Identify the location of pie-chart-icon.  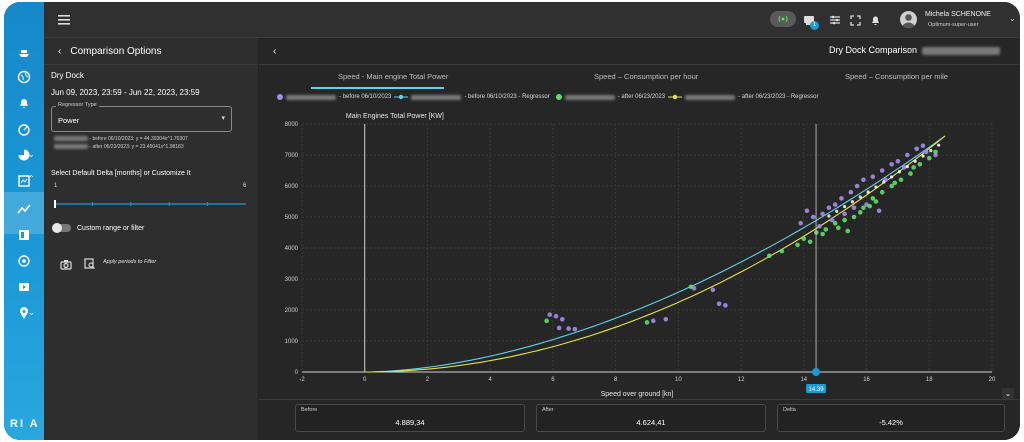
(24, 155).